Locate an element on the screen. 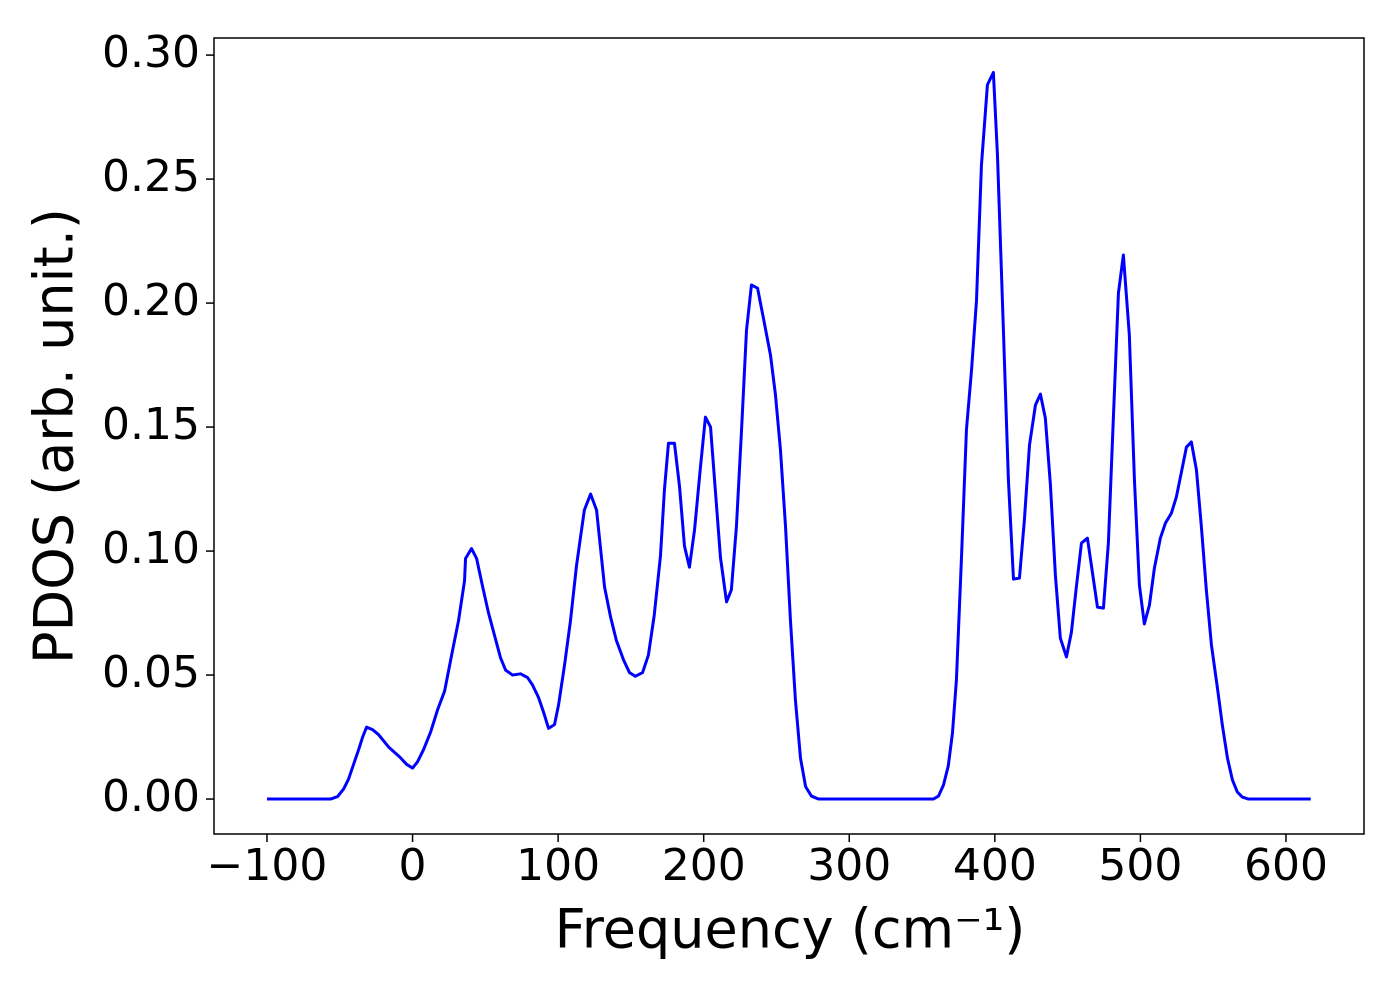 Image resolution: width=1400 pixels, height=1000 pixels. y-tick-label: 0.15 is located at coordinates (151, 424).